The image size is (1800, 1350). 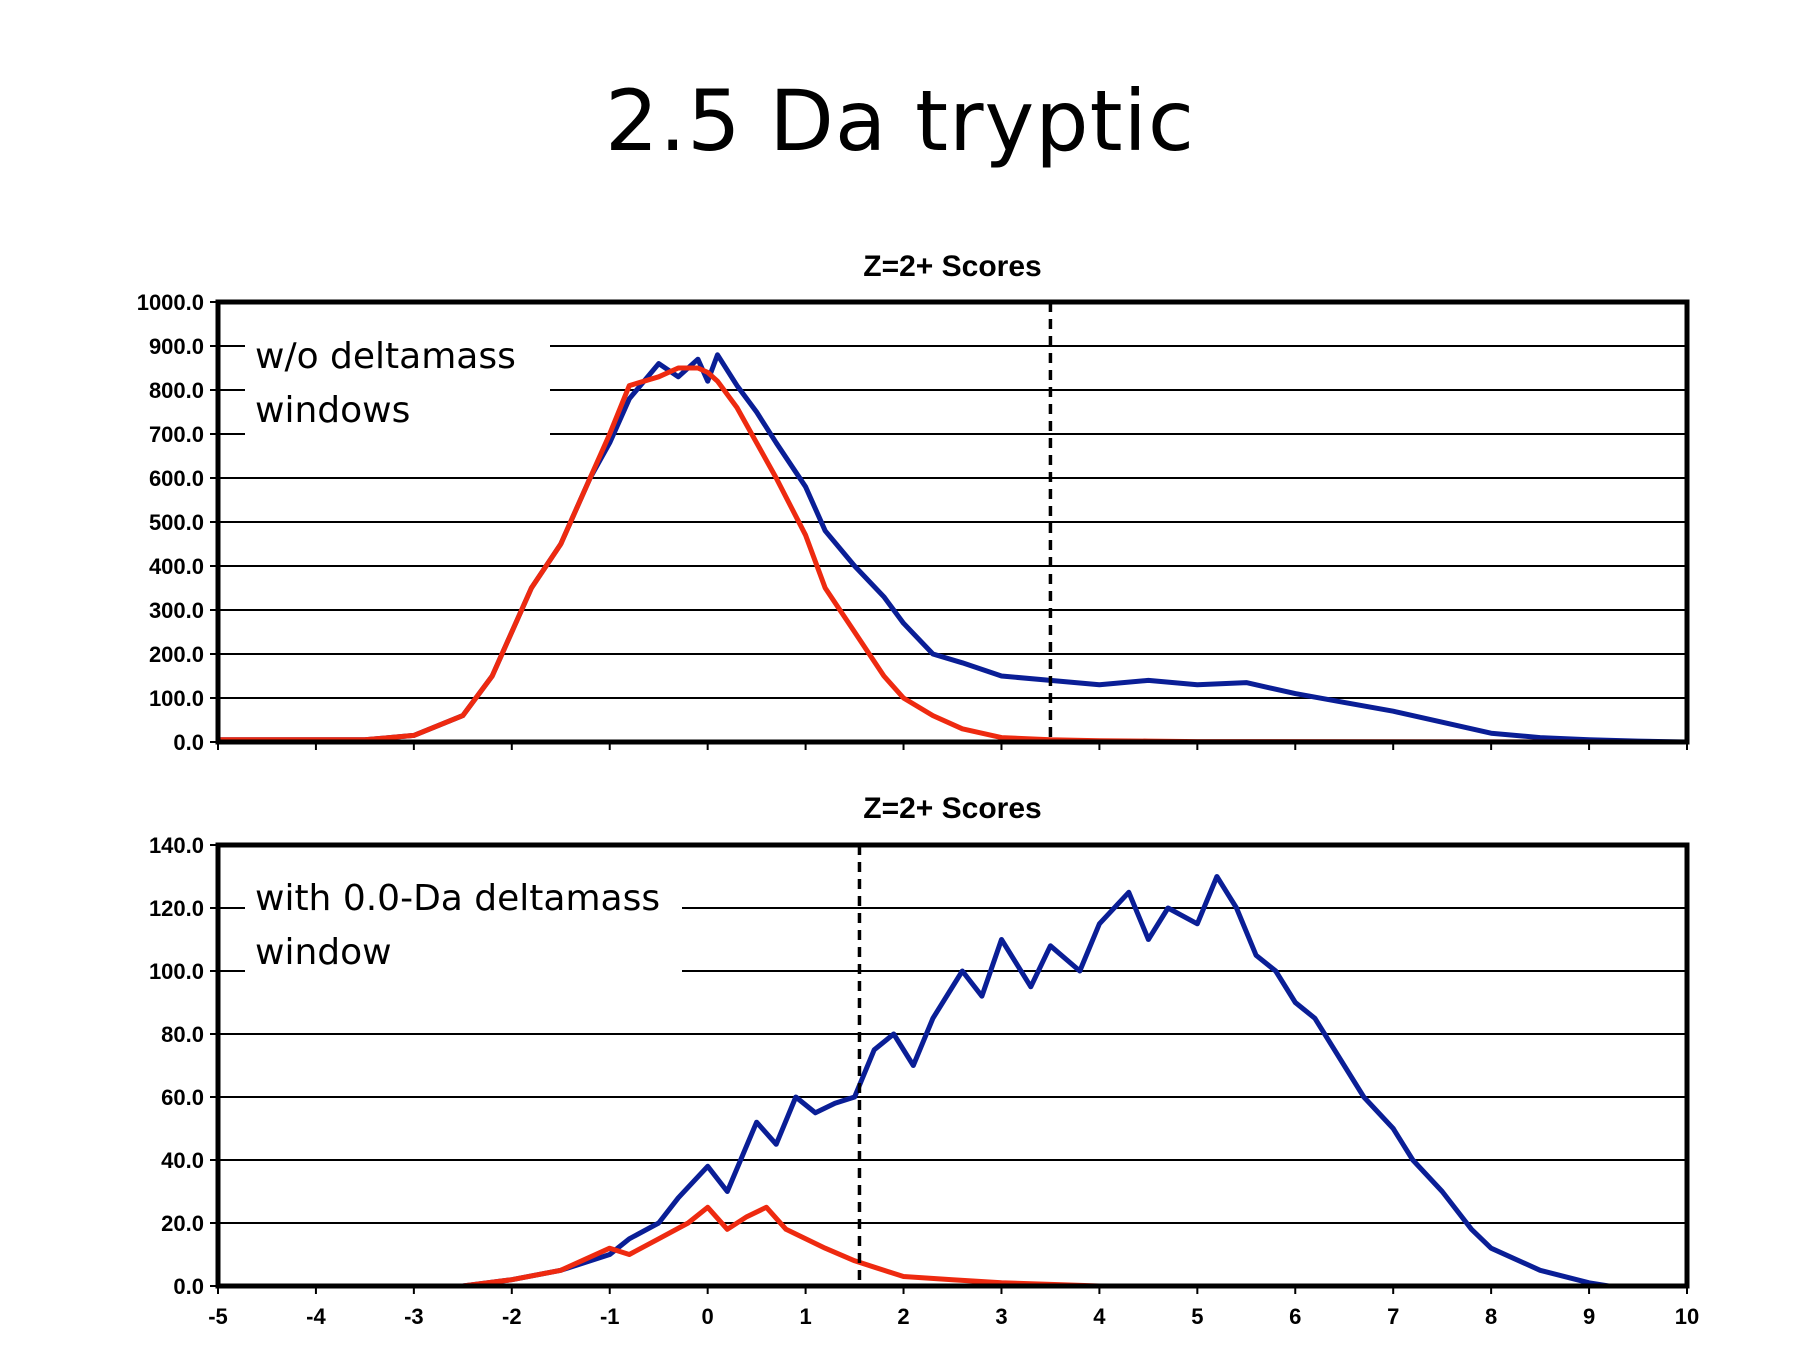 What do you see at coordinates (332, 410) in the screenshot?
I see `annotation-line: windows` at bounding box center [332, 410].